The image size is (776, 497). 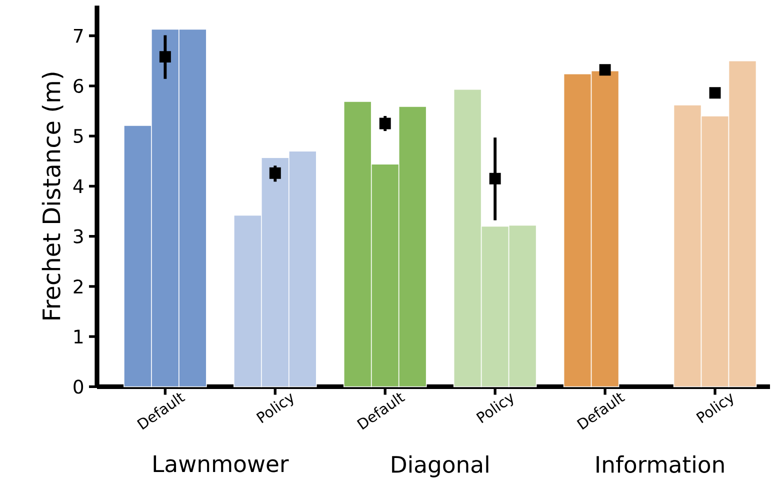 I want to click on y-tick-label: 3, so click(x=78, y=236).